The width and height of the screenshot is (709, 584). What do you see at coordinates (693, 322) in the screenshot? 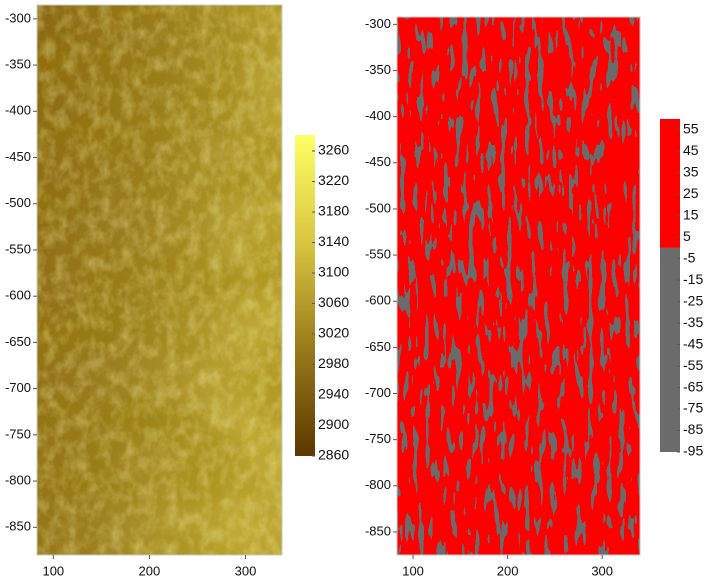
I see `colorbar-tick-label: -35` at bounding box center [693, 322].